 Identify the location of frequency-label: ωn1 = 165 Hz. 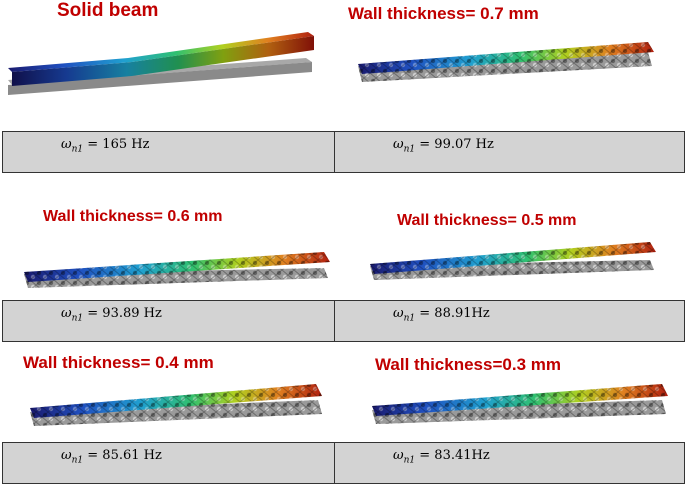
(105, 146).